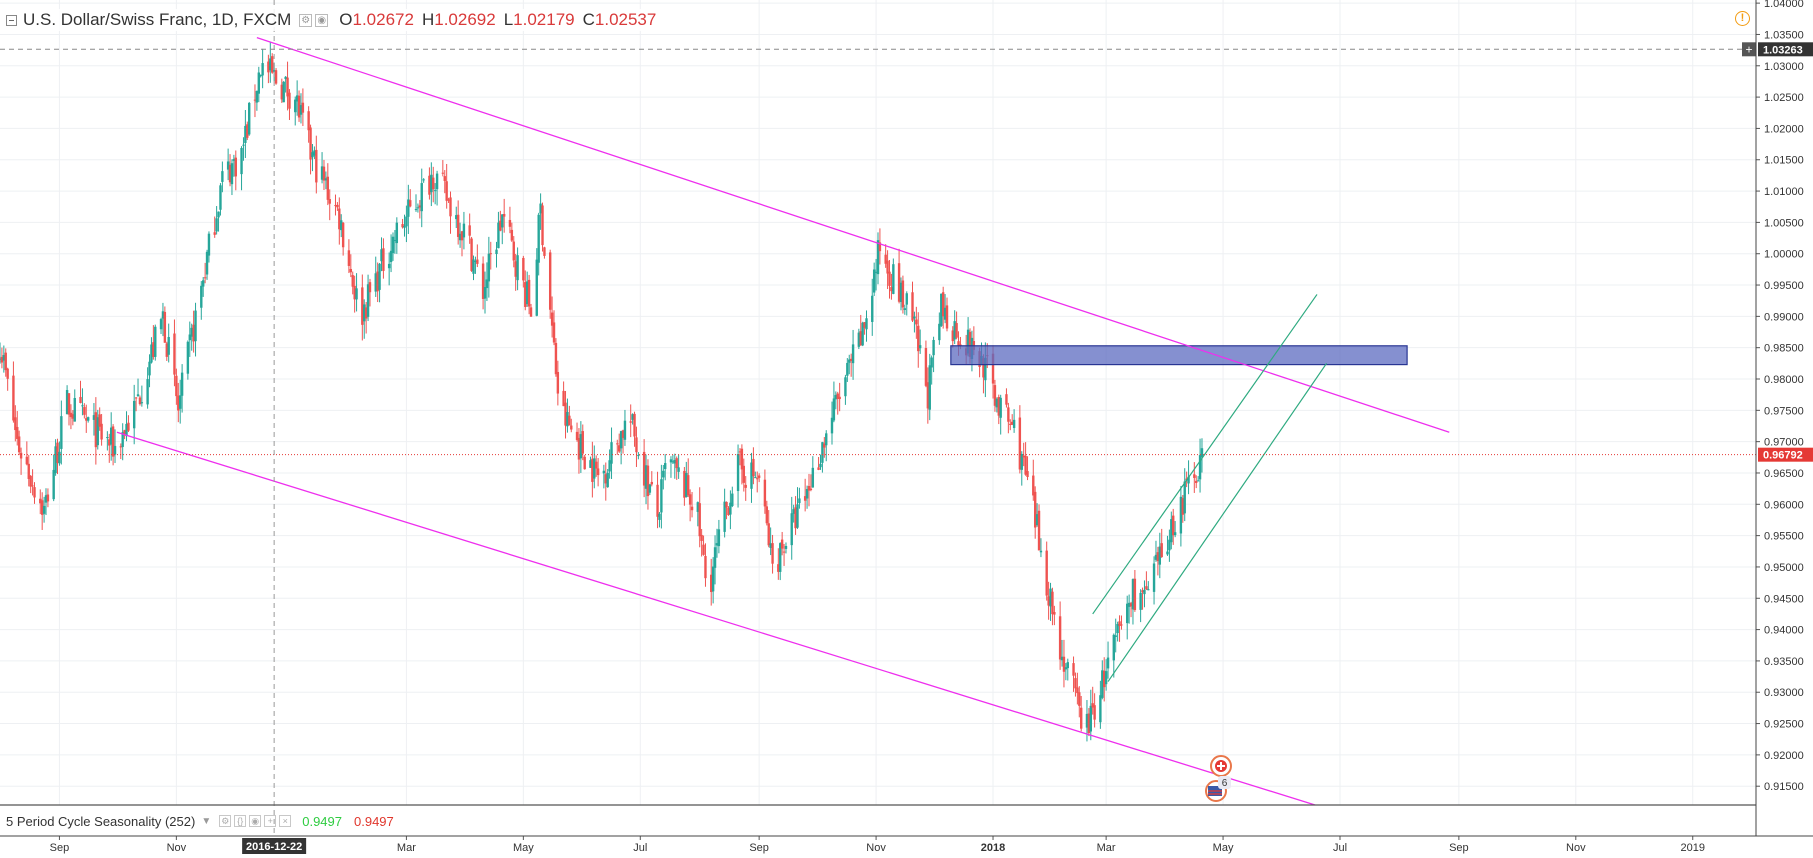 Image resolution: width=1813 pixels, height=858 pixels. What do you see at coordinates (1692, 848) in the screenshot?
I see `time-tick-label: 2019` at bounding box center [1692, 848].